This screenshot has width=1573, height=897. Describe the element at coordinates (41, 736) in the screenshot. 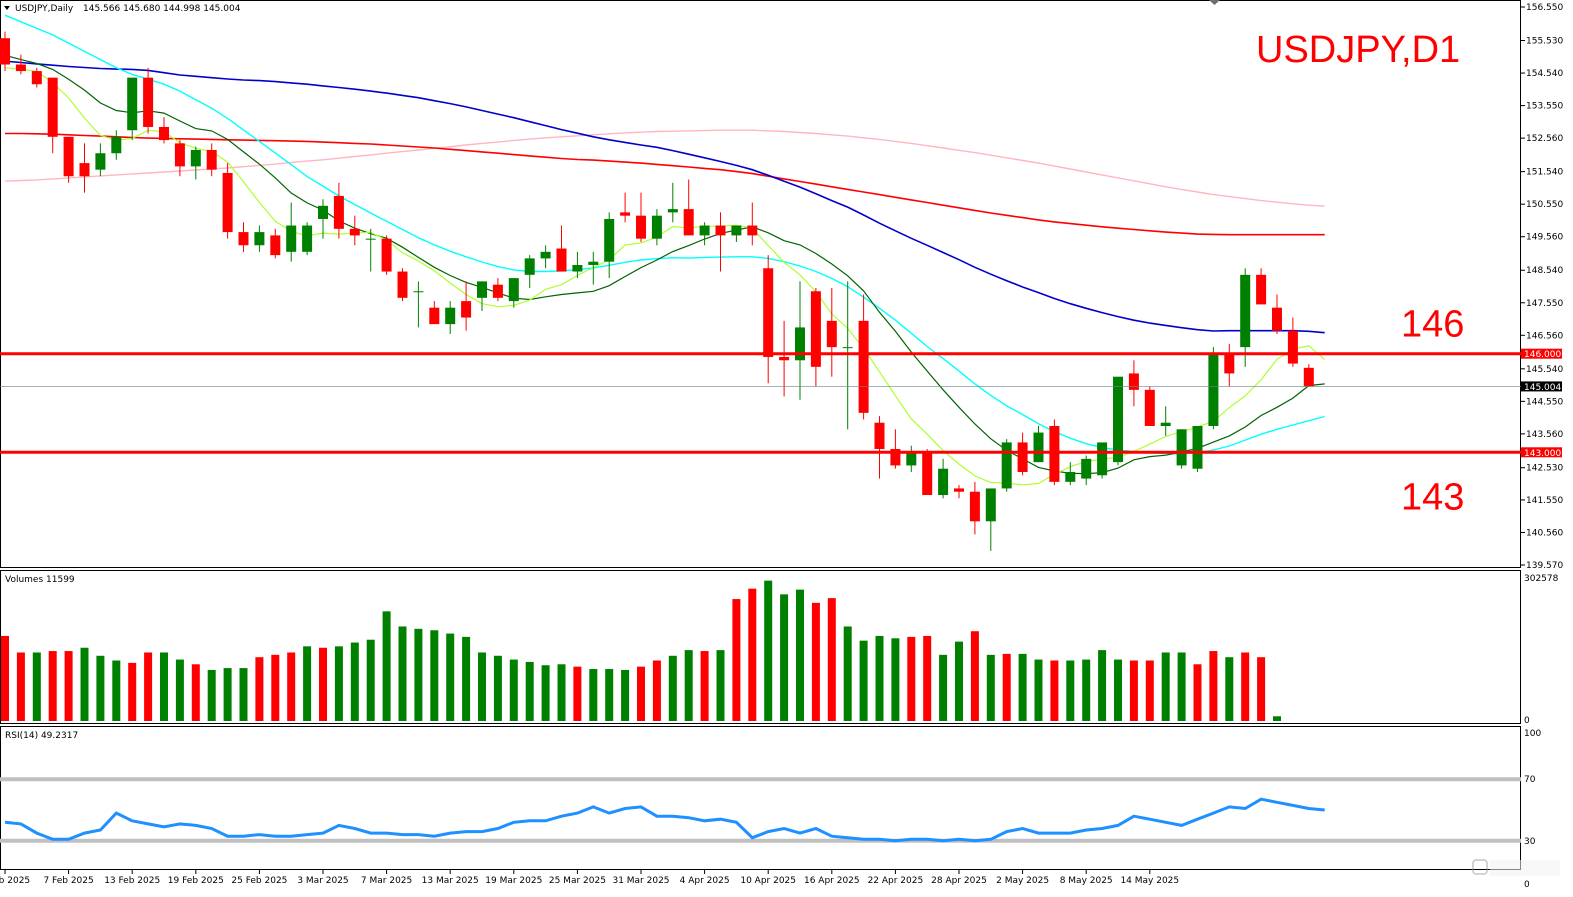

I see `rsi-panel-label: RSI(14) 49.2317` at that location.